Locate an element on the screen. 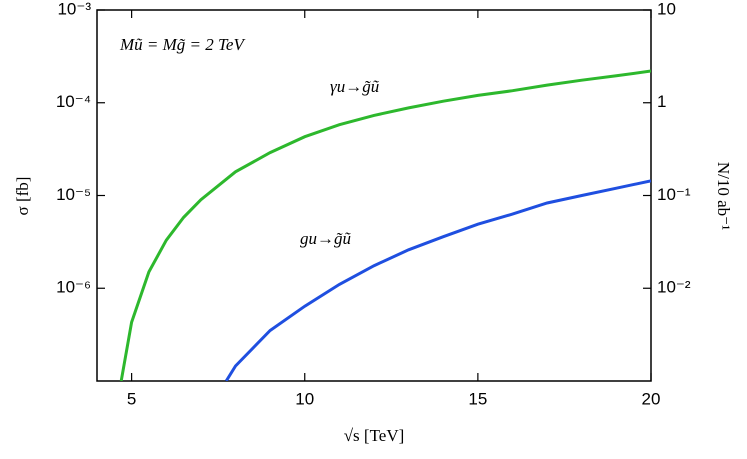 The height and width of the screenshot is (459, 747). y2-tick-label: 1 is located at coordinates (661, 101).